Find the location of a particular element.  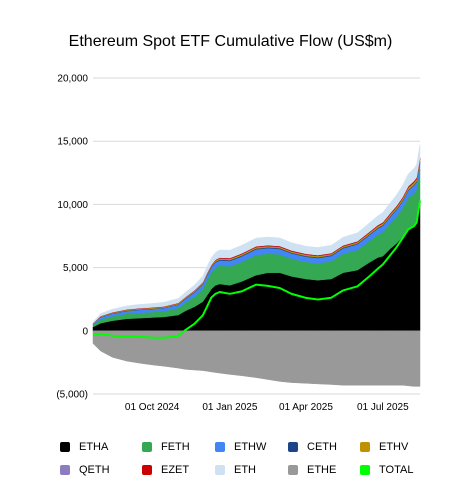

area-ethe is located at coordinates (256, 358).